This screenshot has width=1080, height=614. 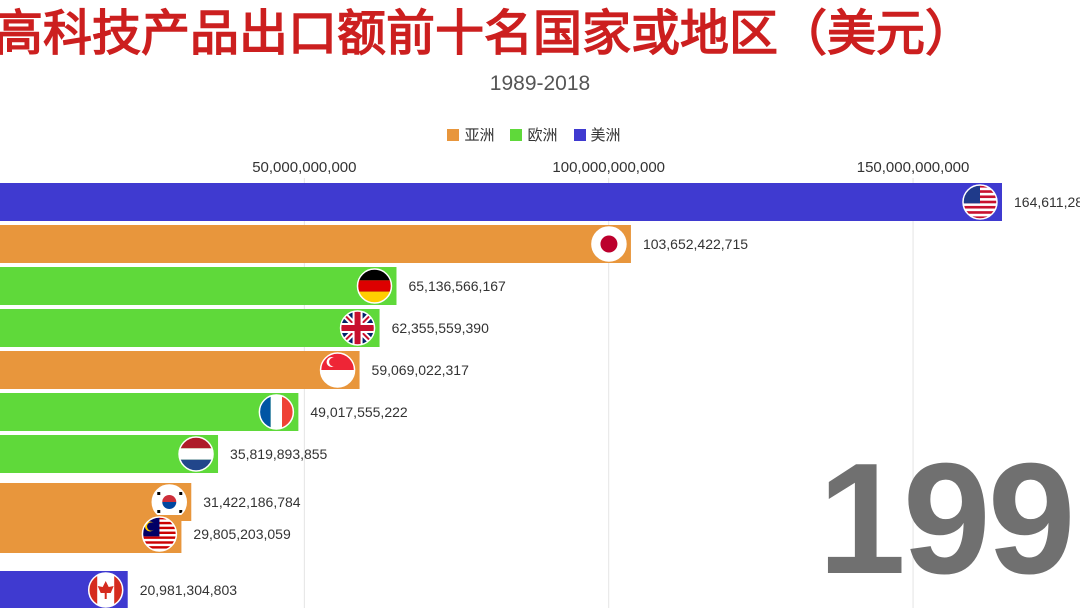 What do you see at coordinates (542, 135) in the screenshot?
I see `legend-label-europe: 欧洲` at bounding box center [542, 135].